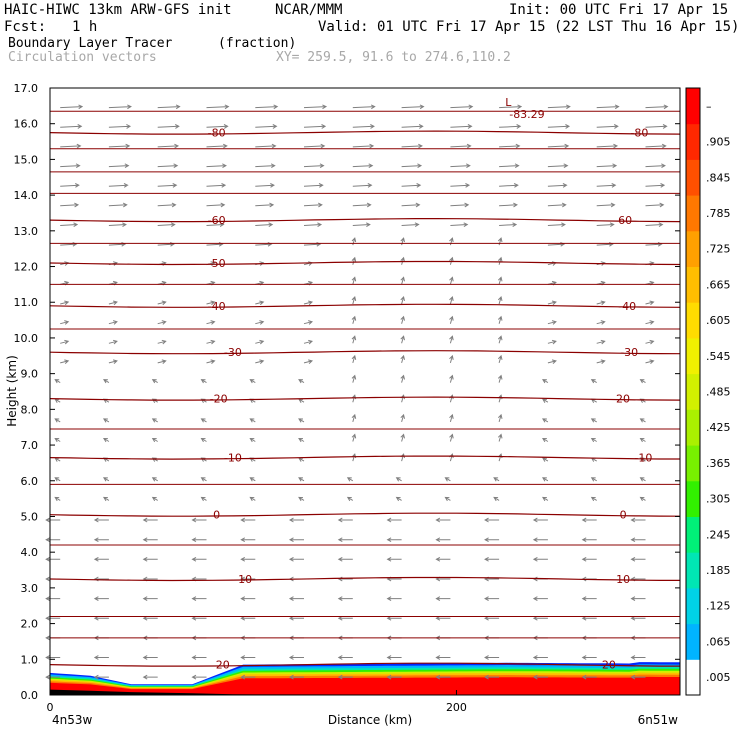 This screenshot has height=740, width=740. I want to click on y-tick-label: 8.0, so click(30, 409).